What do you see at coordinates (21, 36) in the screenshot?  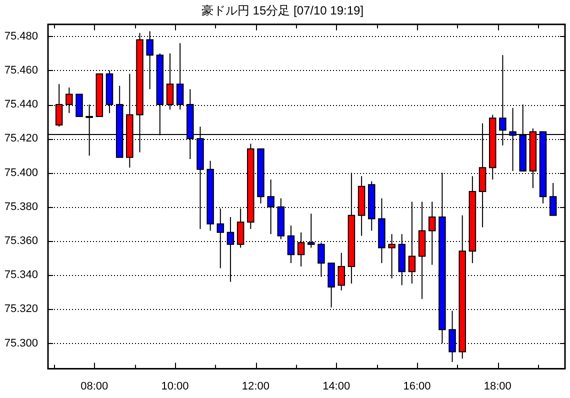 I see `y-tick-label: 75.480` at bounding box center [21, 36].